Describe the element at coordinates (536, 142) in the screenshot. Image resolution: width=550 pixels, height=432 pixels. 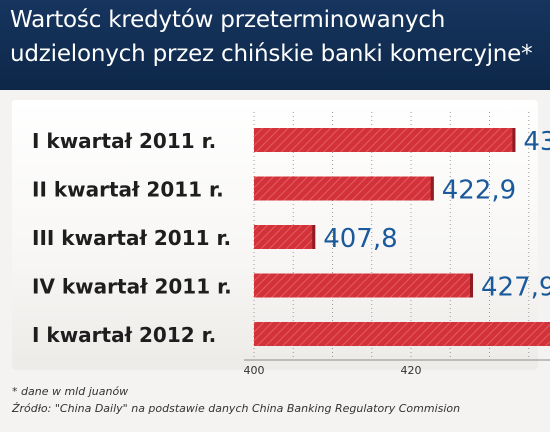
I see `value-label: 433,3` at that location.